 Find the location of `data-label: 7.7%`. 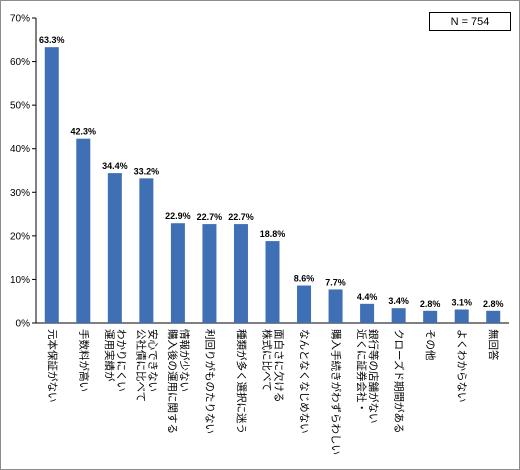

data-label: 7.7% is located at coordinates (335, 282).